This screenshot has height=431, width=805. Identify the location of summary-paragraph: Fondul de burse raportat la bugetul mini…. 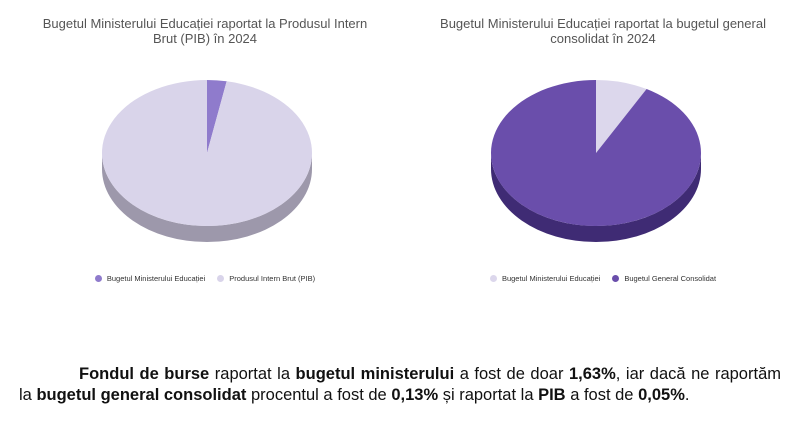
(400, 385).